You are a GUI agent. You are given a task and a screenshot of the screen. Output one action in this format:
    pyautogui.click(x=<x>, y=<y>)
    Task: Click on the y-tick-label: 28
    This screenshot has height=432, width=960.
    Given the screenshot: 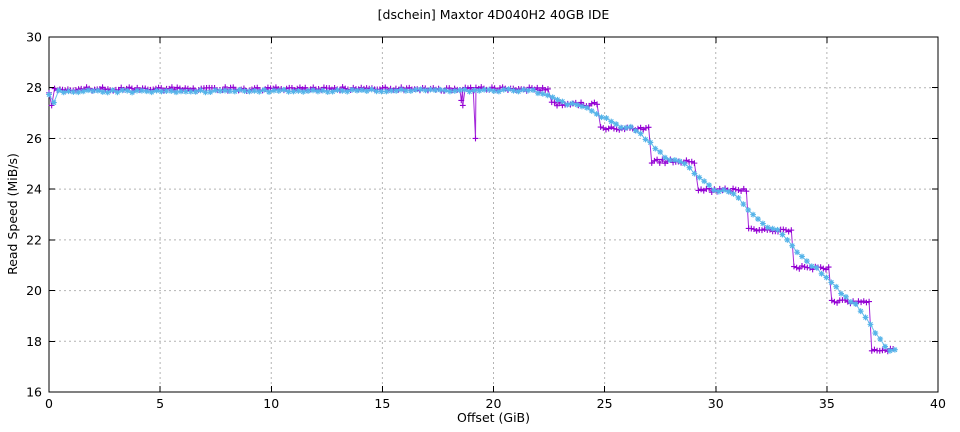 What is the action you would take?
    pyautogui.click(x=34, y=87)
    